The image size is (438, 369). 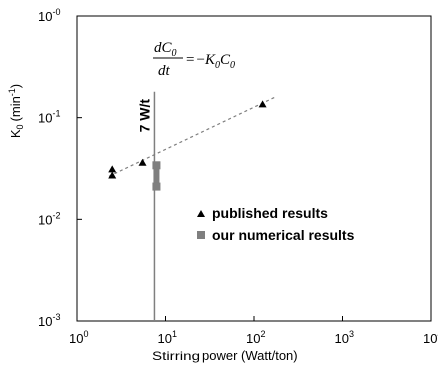 I want to click on numerical-range-bar, so click(x=156, y=176).